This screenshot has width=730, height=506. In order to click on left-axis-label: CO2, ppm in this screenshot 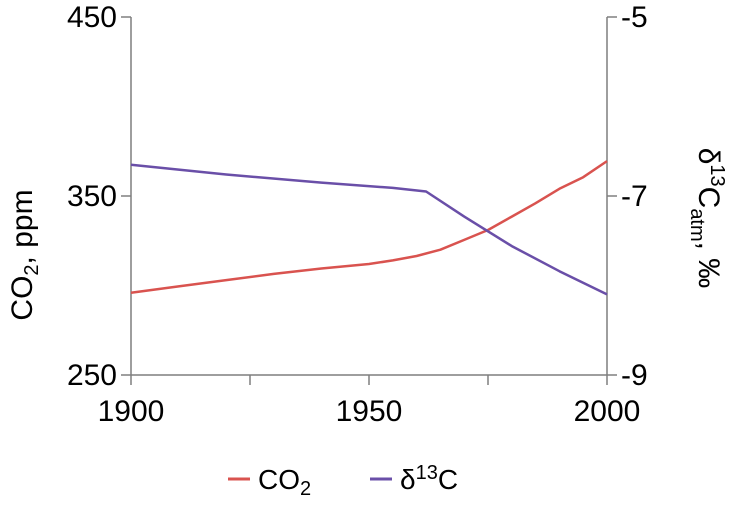, I will do `click(24, 254)`.